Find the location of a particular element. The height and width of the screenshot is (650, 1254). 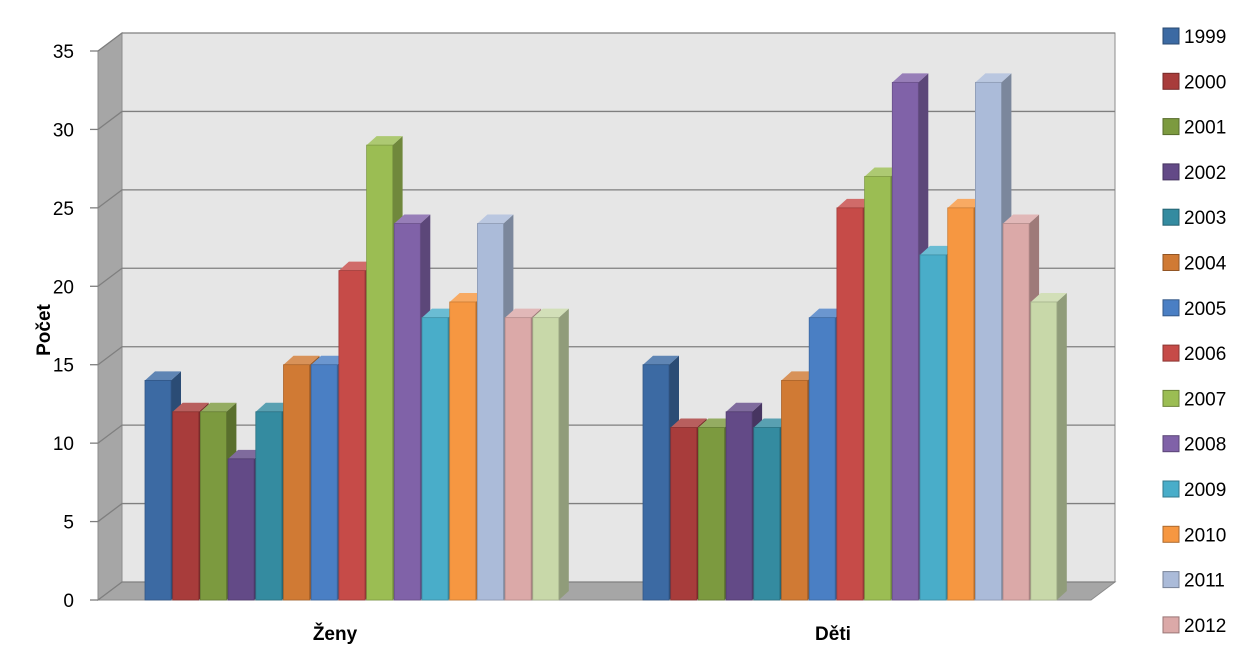

legend-item-2001: 2001 is located at coordinates (1194, 128).